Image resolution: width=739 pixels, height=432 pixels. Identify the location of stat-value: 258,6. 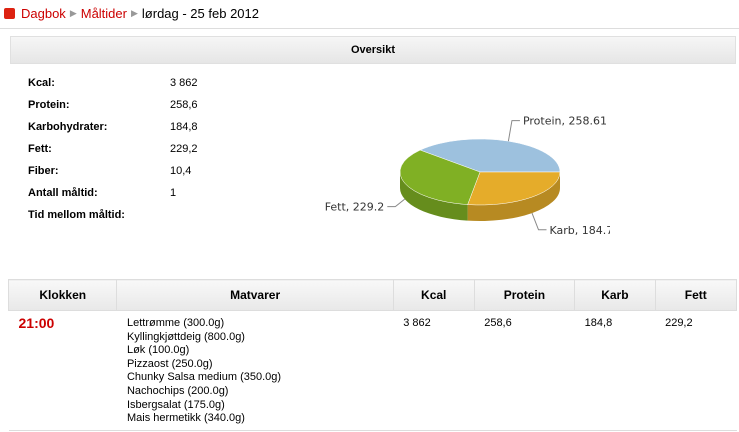
(184, 105).